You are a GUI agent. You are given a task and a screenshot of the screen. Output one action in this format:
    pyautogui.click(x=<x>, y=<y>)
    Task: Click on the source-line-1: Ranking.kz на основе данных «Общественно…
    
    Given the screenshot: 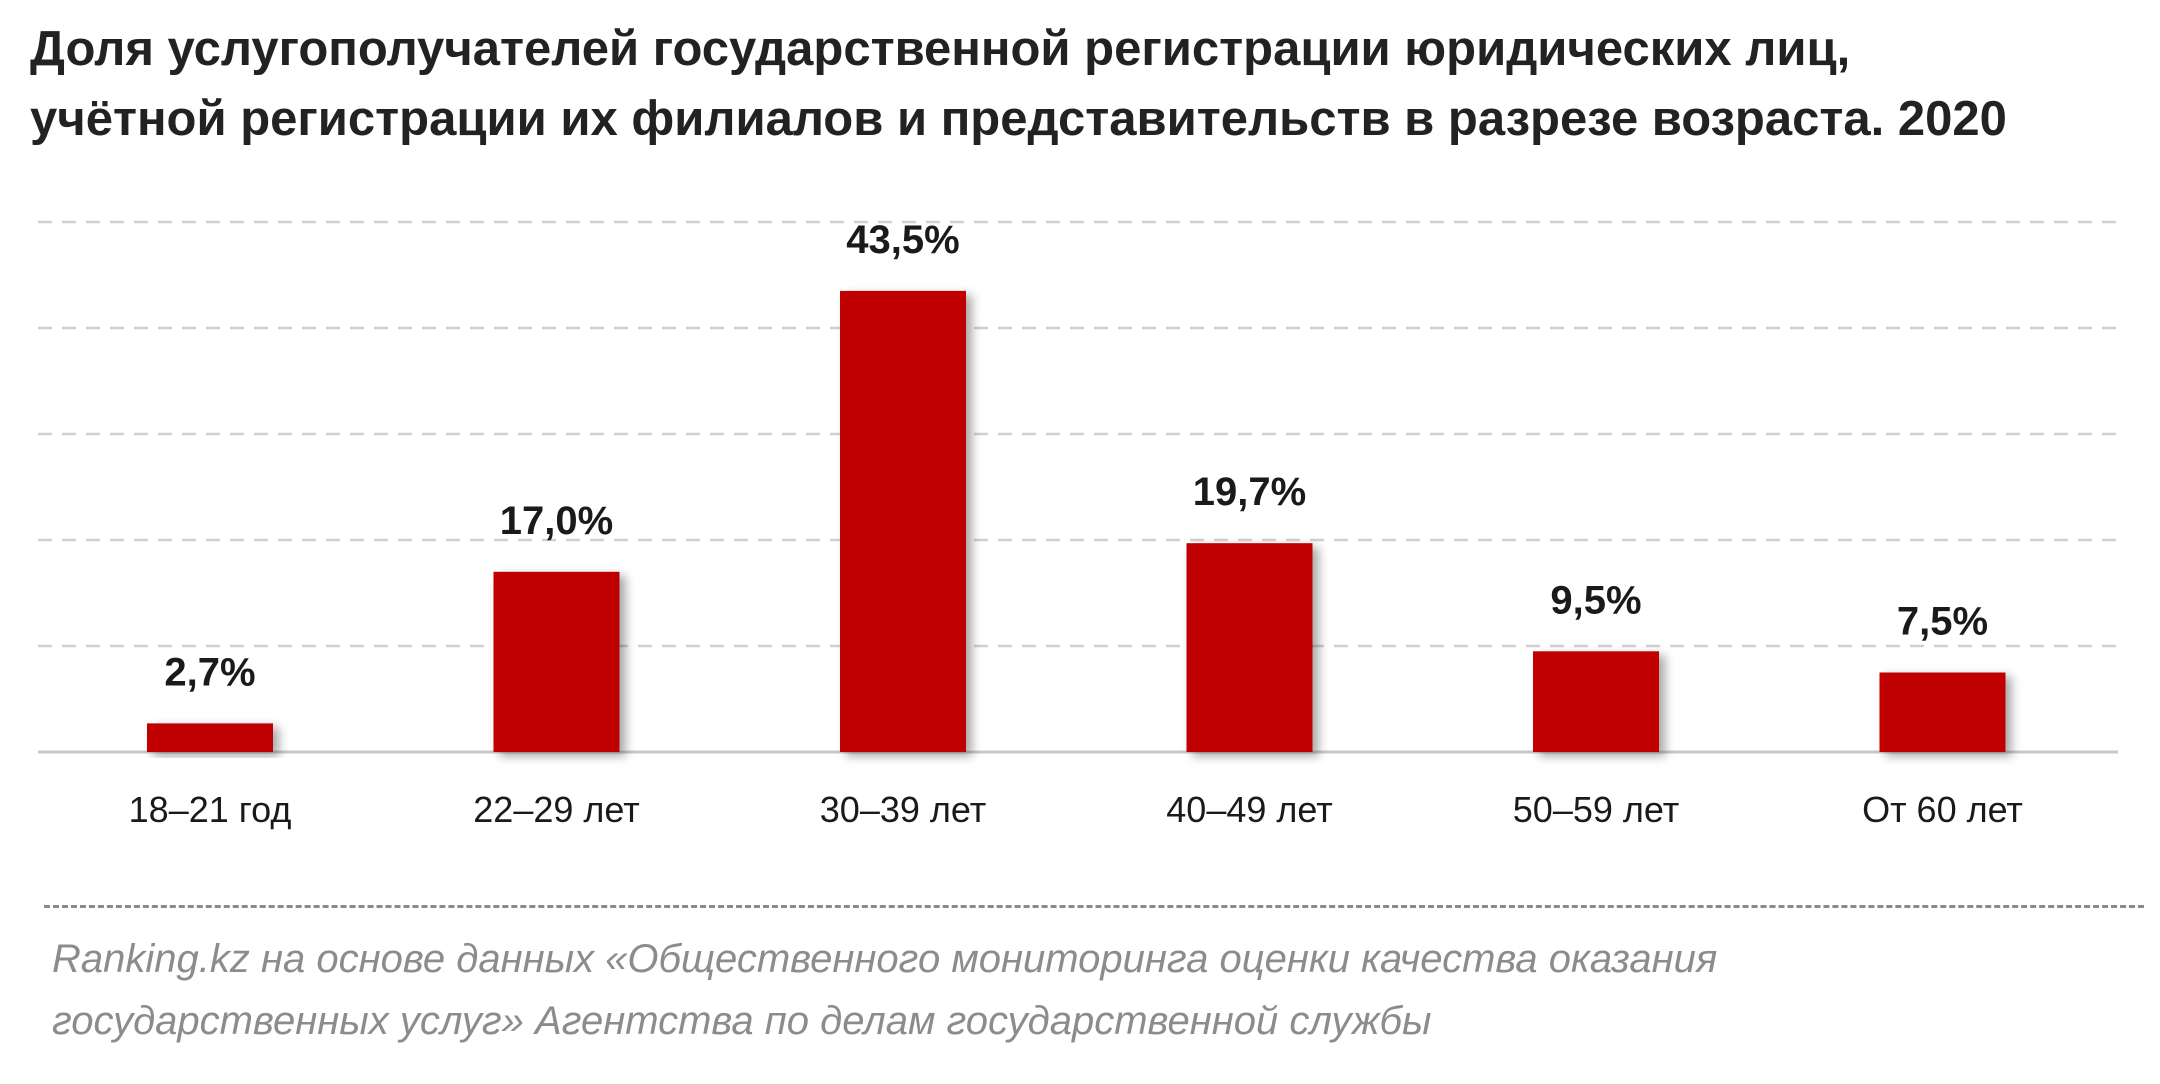 What is the action you would take?
    pyautogui.click(x=885, y=959)
    